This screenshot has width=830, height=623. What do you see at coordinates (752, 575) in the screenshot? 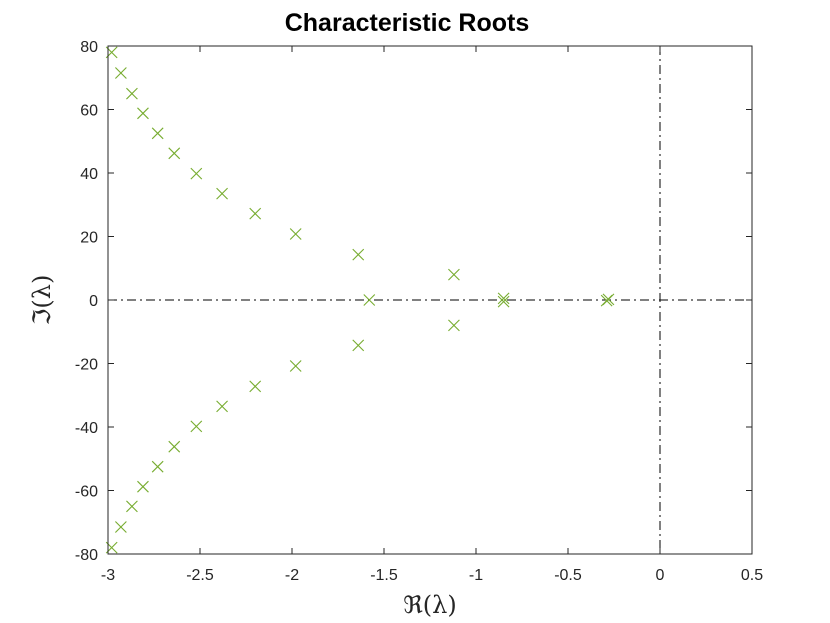
I see `x-tick-label: 0.5` at bounding box center [752, 575].